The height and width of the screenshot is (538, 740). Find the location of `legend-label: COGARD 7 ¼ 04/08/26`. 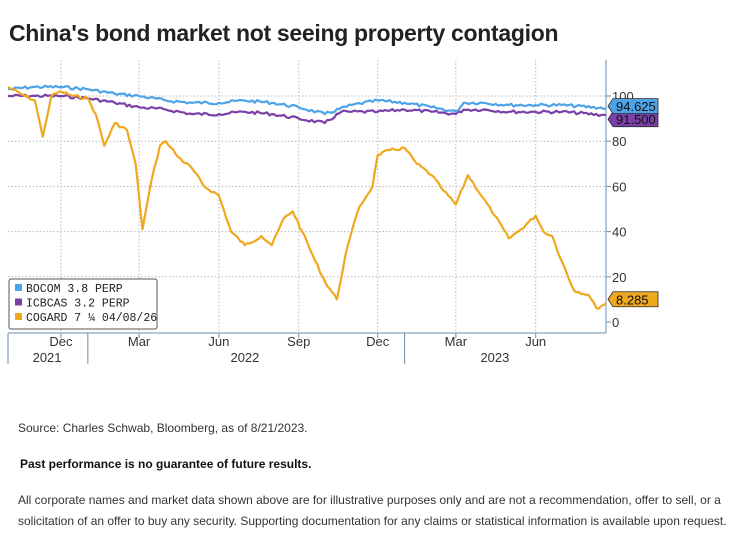

legend-label: COGARD 7 ¼ 04/08/26 is located at coordinates (91, 318).